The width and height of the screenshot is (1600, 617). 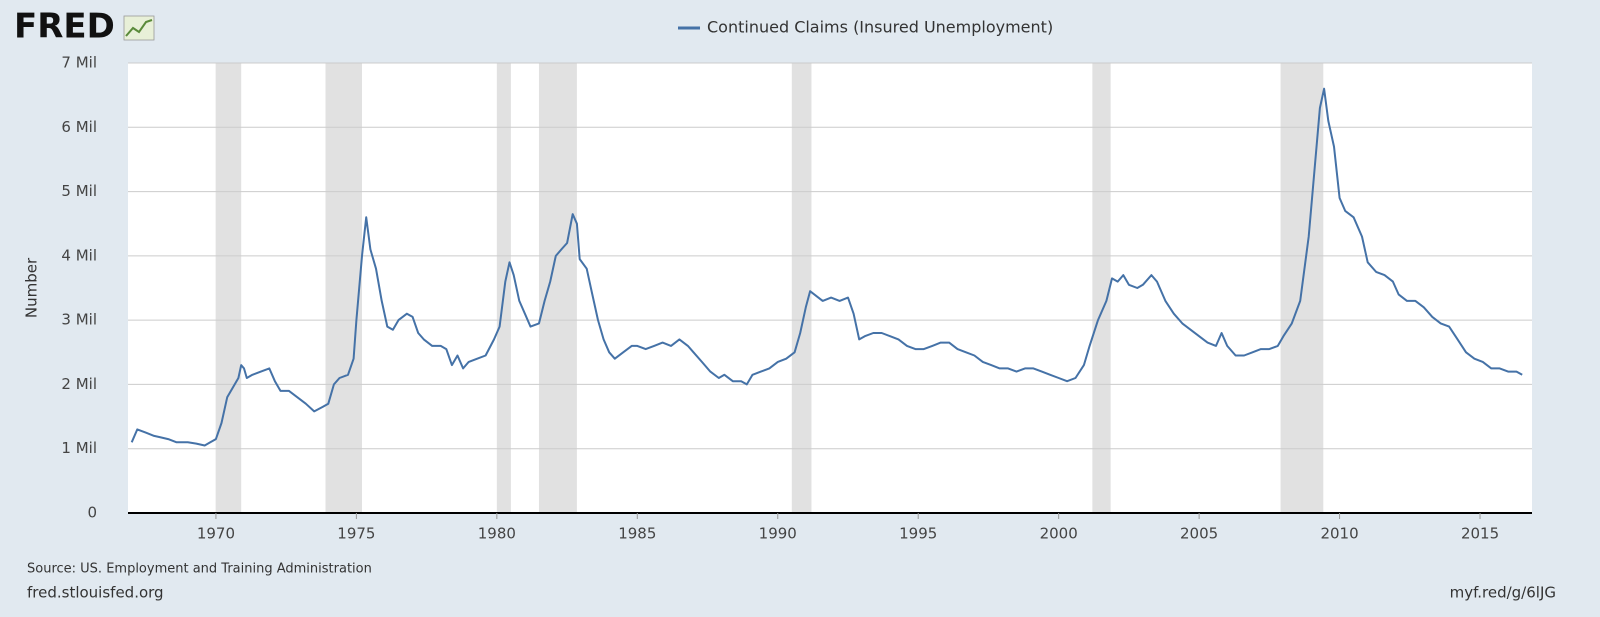 What do you see at coordinates (79, 63) in the screenshot?
I see `y-tick-label: 7 Mil` at bounding box center [79, 63].